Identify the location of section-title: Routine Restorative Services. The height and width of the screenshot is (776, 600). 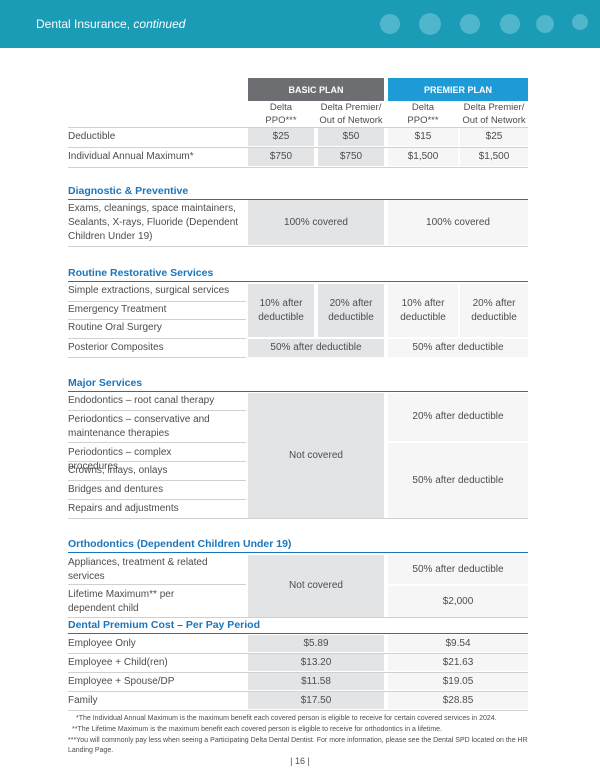
(298, 274).